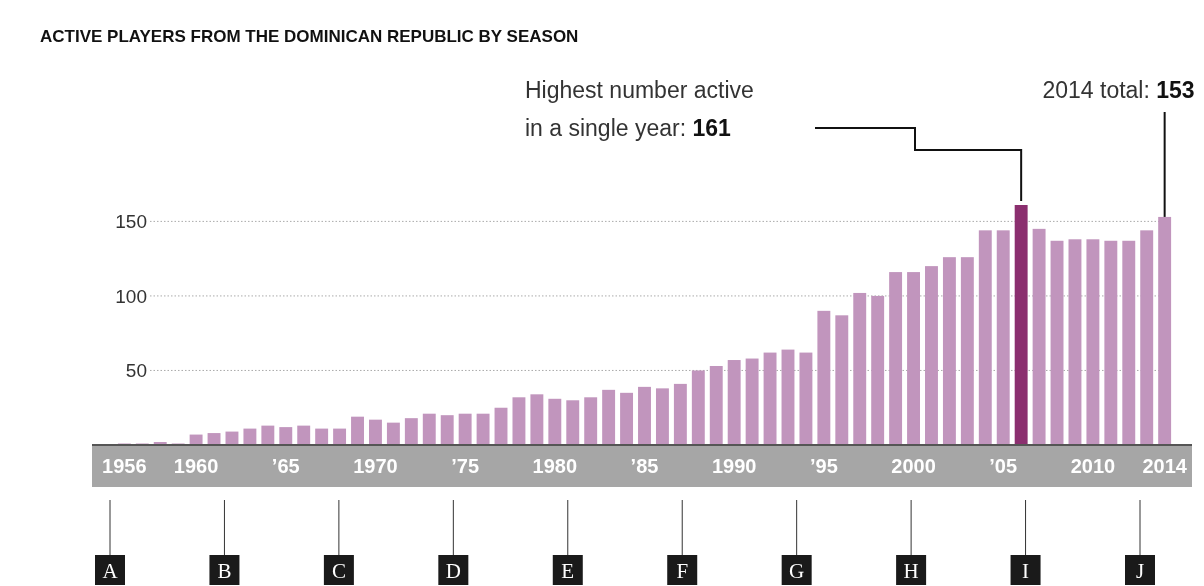 This screenshot has width=1204, height=586. What do you see at coordinates (124, 466) in the screenshot?
I see `x-tick-label: 1956` at bounding box center [124, 466].